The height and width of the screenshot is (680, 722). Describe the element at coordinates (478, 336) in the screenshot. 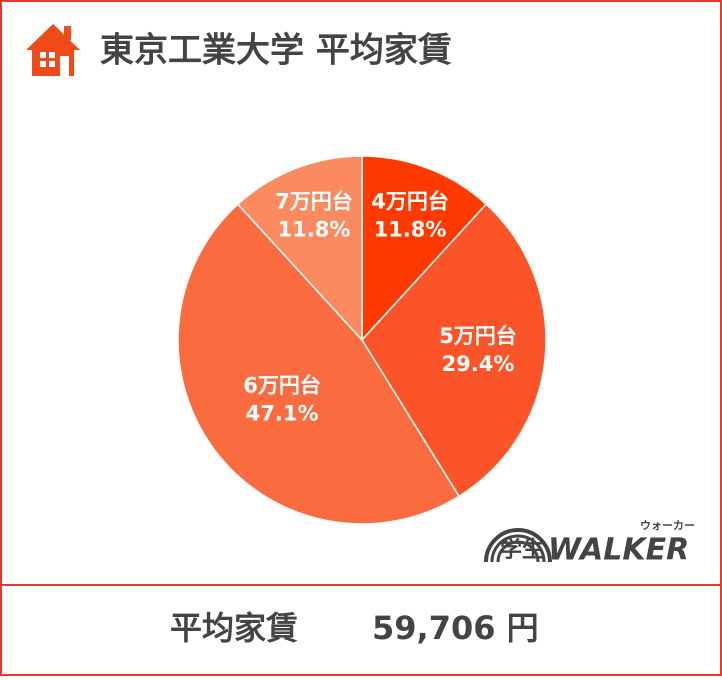

I see `slice-label: 5万円台` at that location.